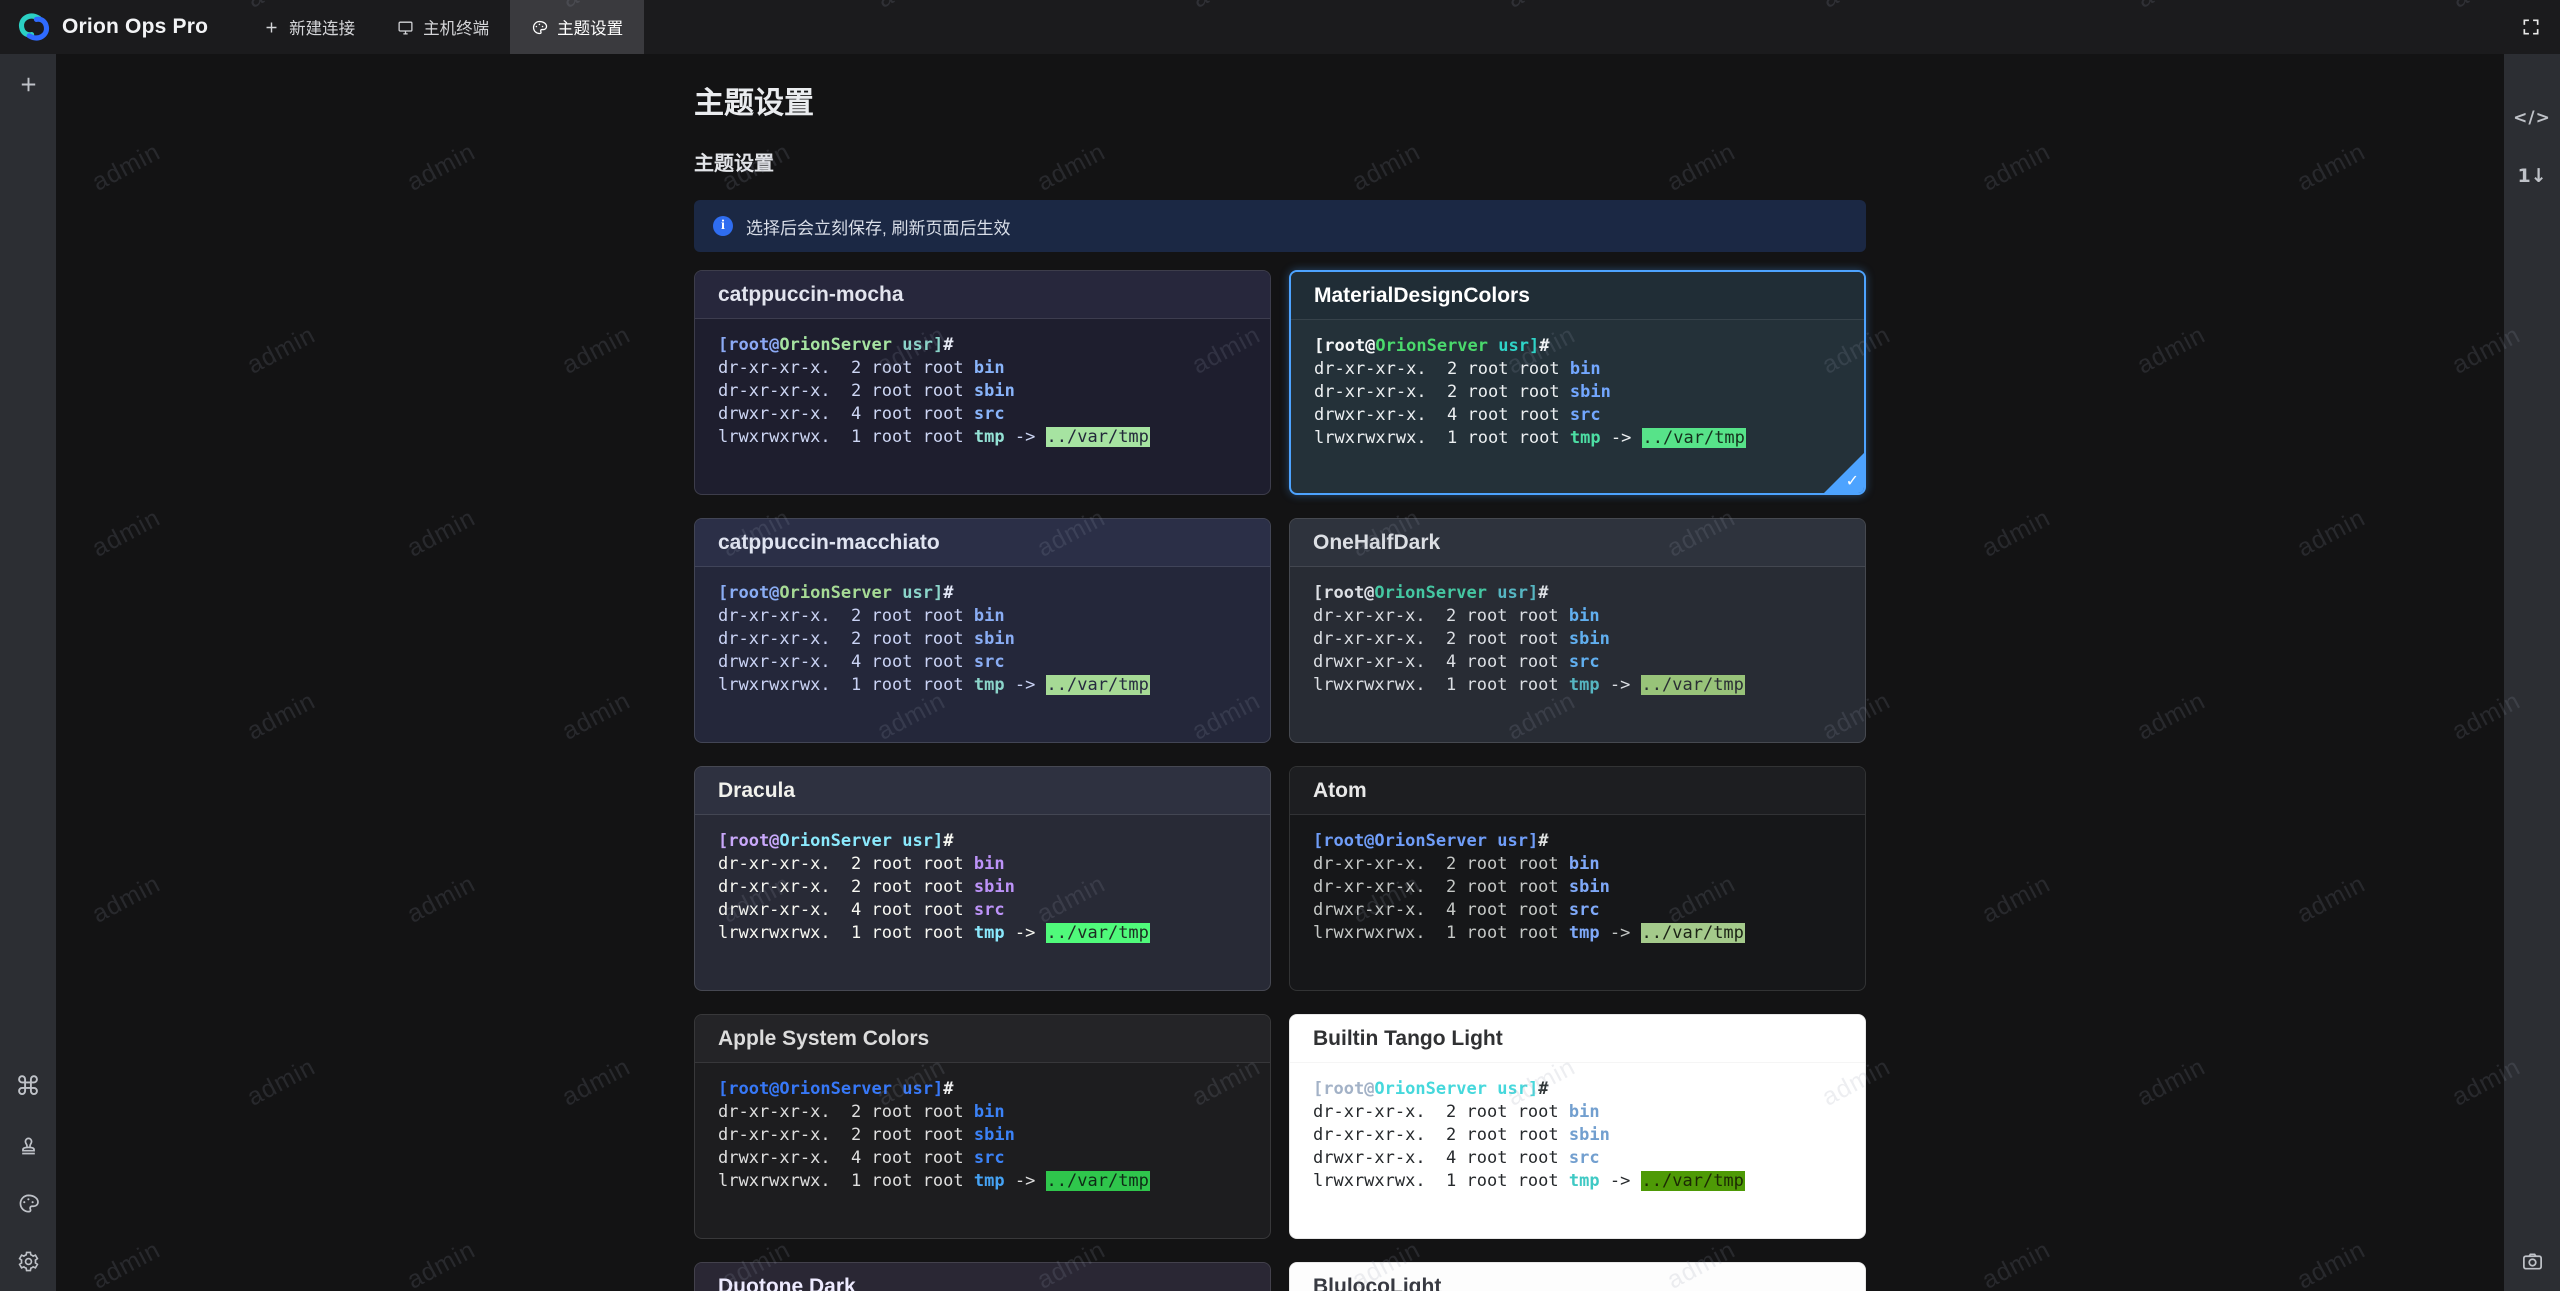  I want to click on tab-label: 新建连接, so click(322, 29).